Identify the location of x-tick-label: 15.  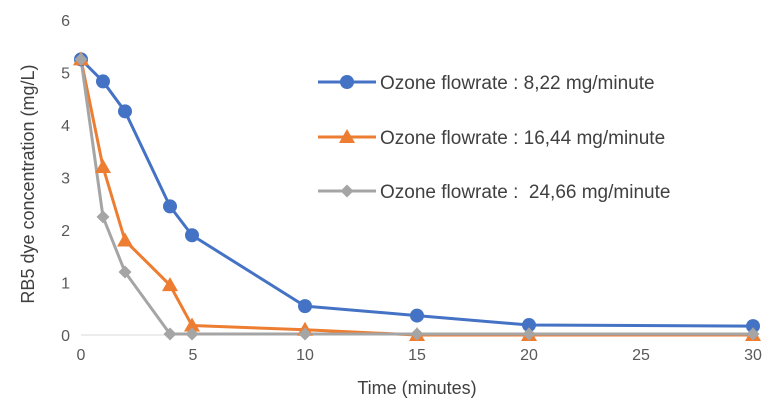
(417, 355).